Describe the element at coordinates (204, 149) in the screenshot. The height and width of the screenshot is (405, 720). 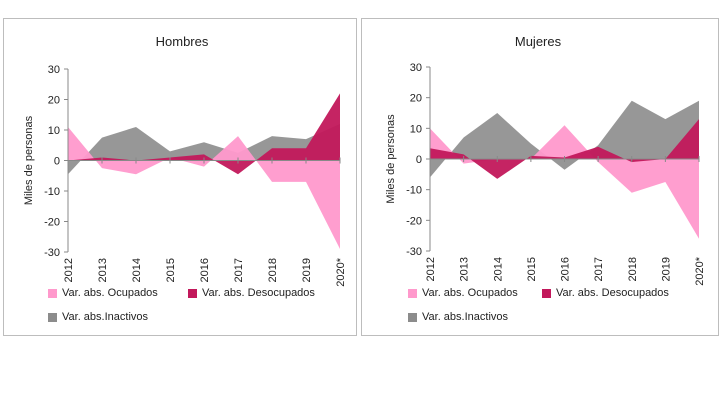
I see `series-area-var-abs-inactivos` at that location.